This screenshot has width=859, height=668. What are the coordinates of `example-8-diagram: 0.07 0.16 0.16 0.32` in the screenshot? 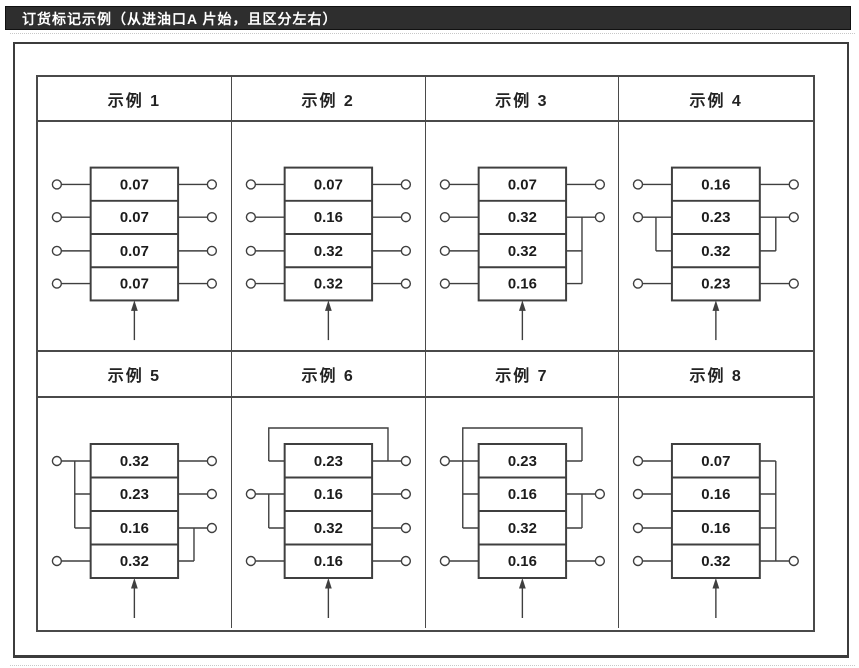 It's located at (716, 530).